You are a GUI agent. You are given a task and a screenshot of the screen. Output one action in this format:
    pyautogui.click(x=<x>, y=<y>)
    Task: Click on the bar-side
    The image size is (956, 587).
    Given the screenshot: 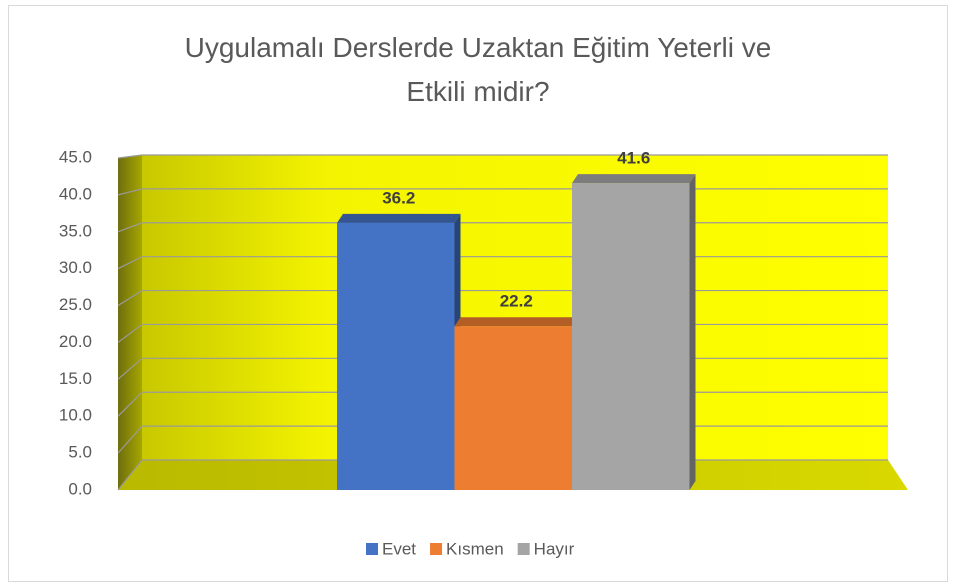 What is the action you would take?
    pyautogui.click(x=692, y=332)
    